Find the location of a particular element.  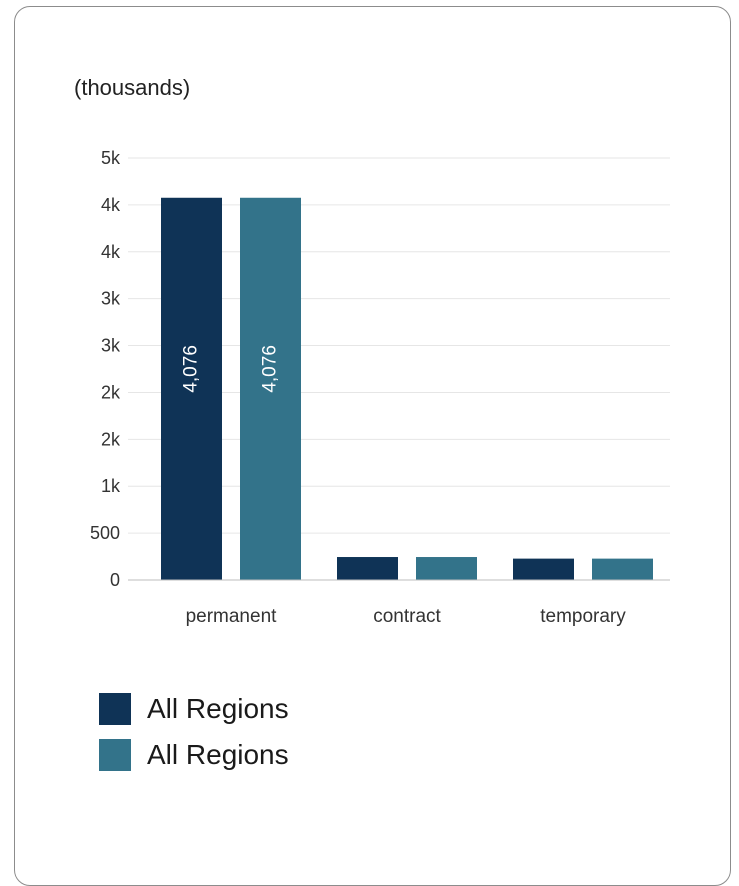

x-axis-categories: permanent contract temporary is located at coordinates (406, 616).